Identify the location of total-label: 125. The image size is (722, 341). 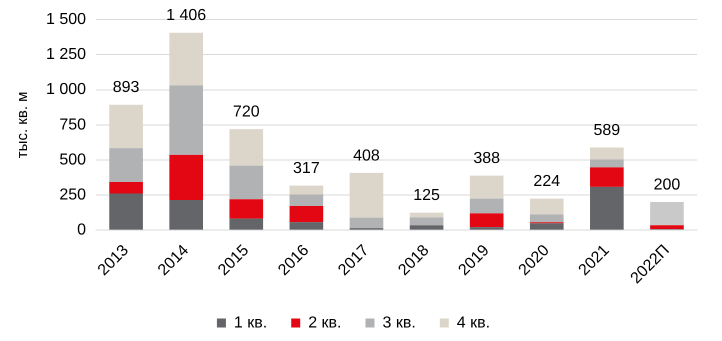
(426, 195).